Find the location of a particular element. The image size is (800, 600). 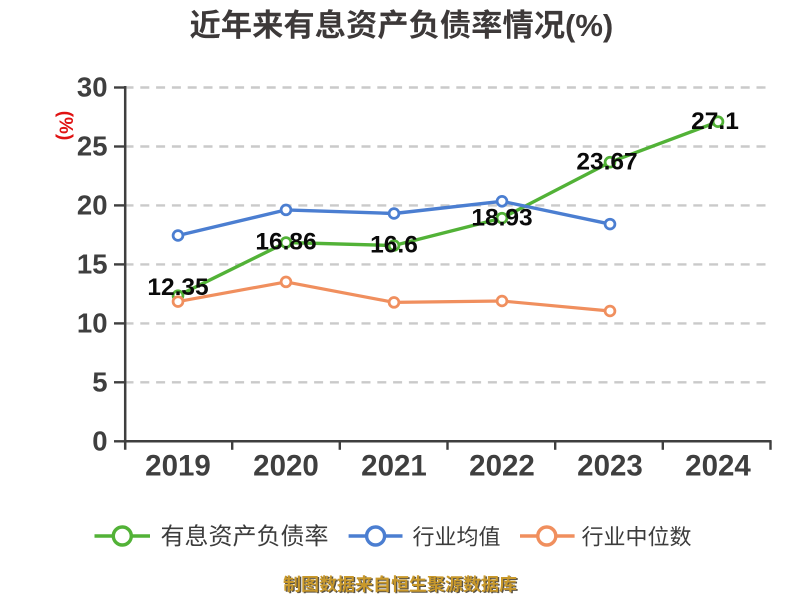

svg-text: 2019 is located at coordinates (178, 466).